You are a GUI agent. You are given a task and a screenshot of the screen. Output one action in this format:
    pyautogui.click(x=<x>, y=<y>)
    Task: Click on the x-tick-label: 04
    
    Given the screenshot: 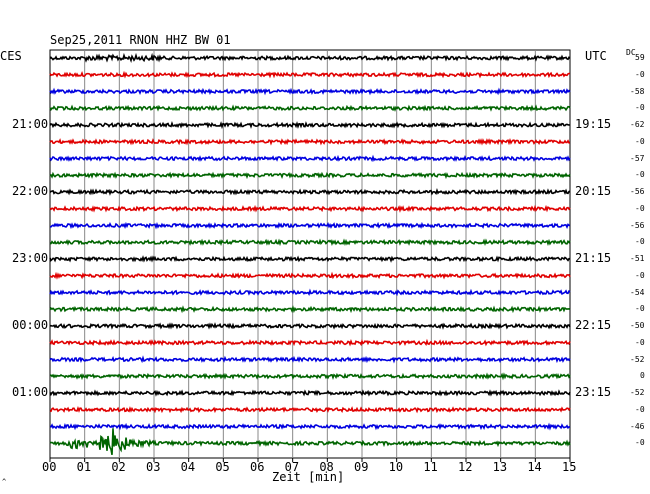 What is the action you would take?
    pyautogui.click(x=188, y=467)
    